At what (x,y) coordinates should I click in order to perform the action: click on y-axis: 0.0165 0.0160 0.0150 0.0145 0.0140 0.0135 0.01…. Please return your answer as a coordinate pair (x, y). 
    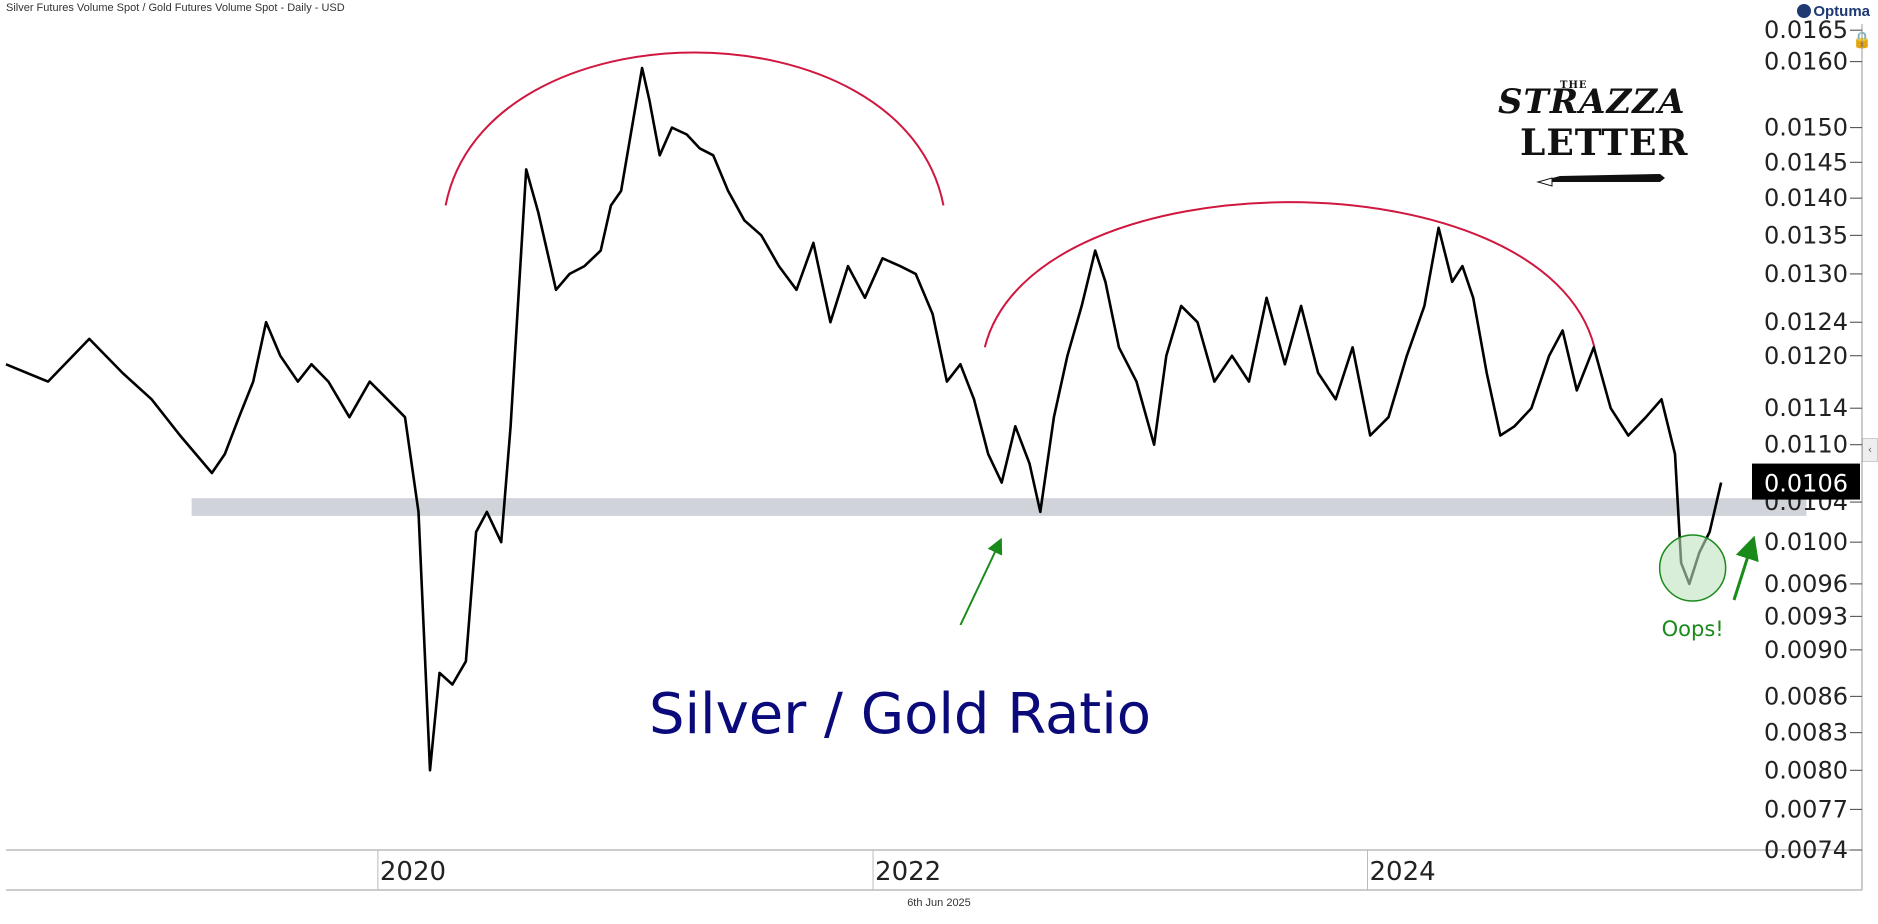
    Looking at the image, I should click on (1807, 440).